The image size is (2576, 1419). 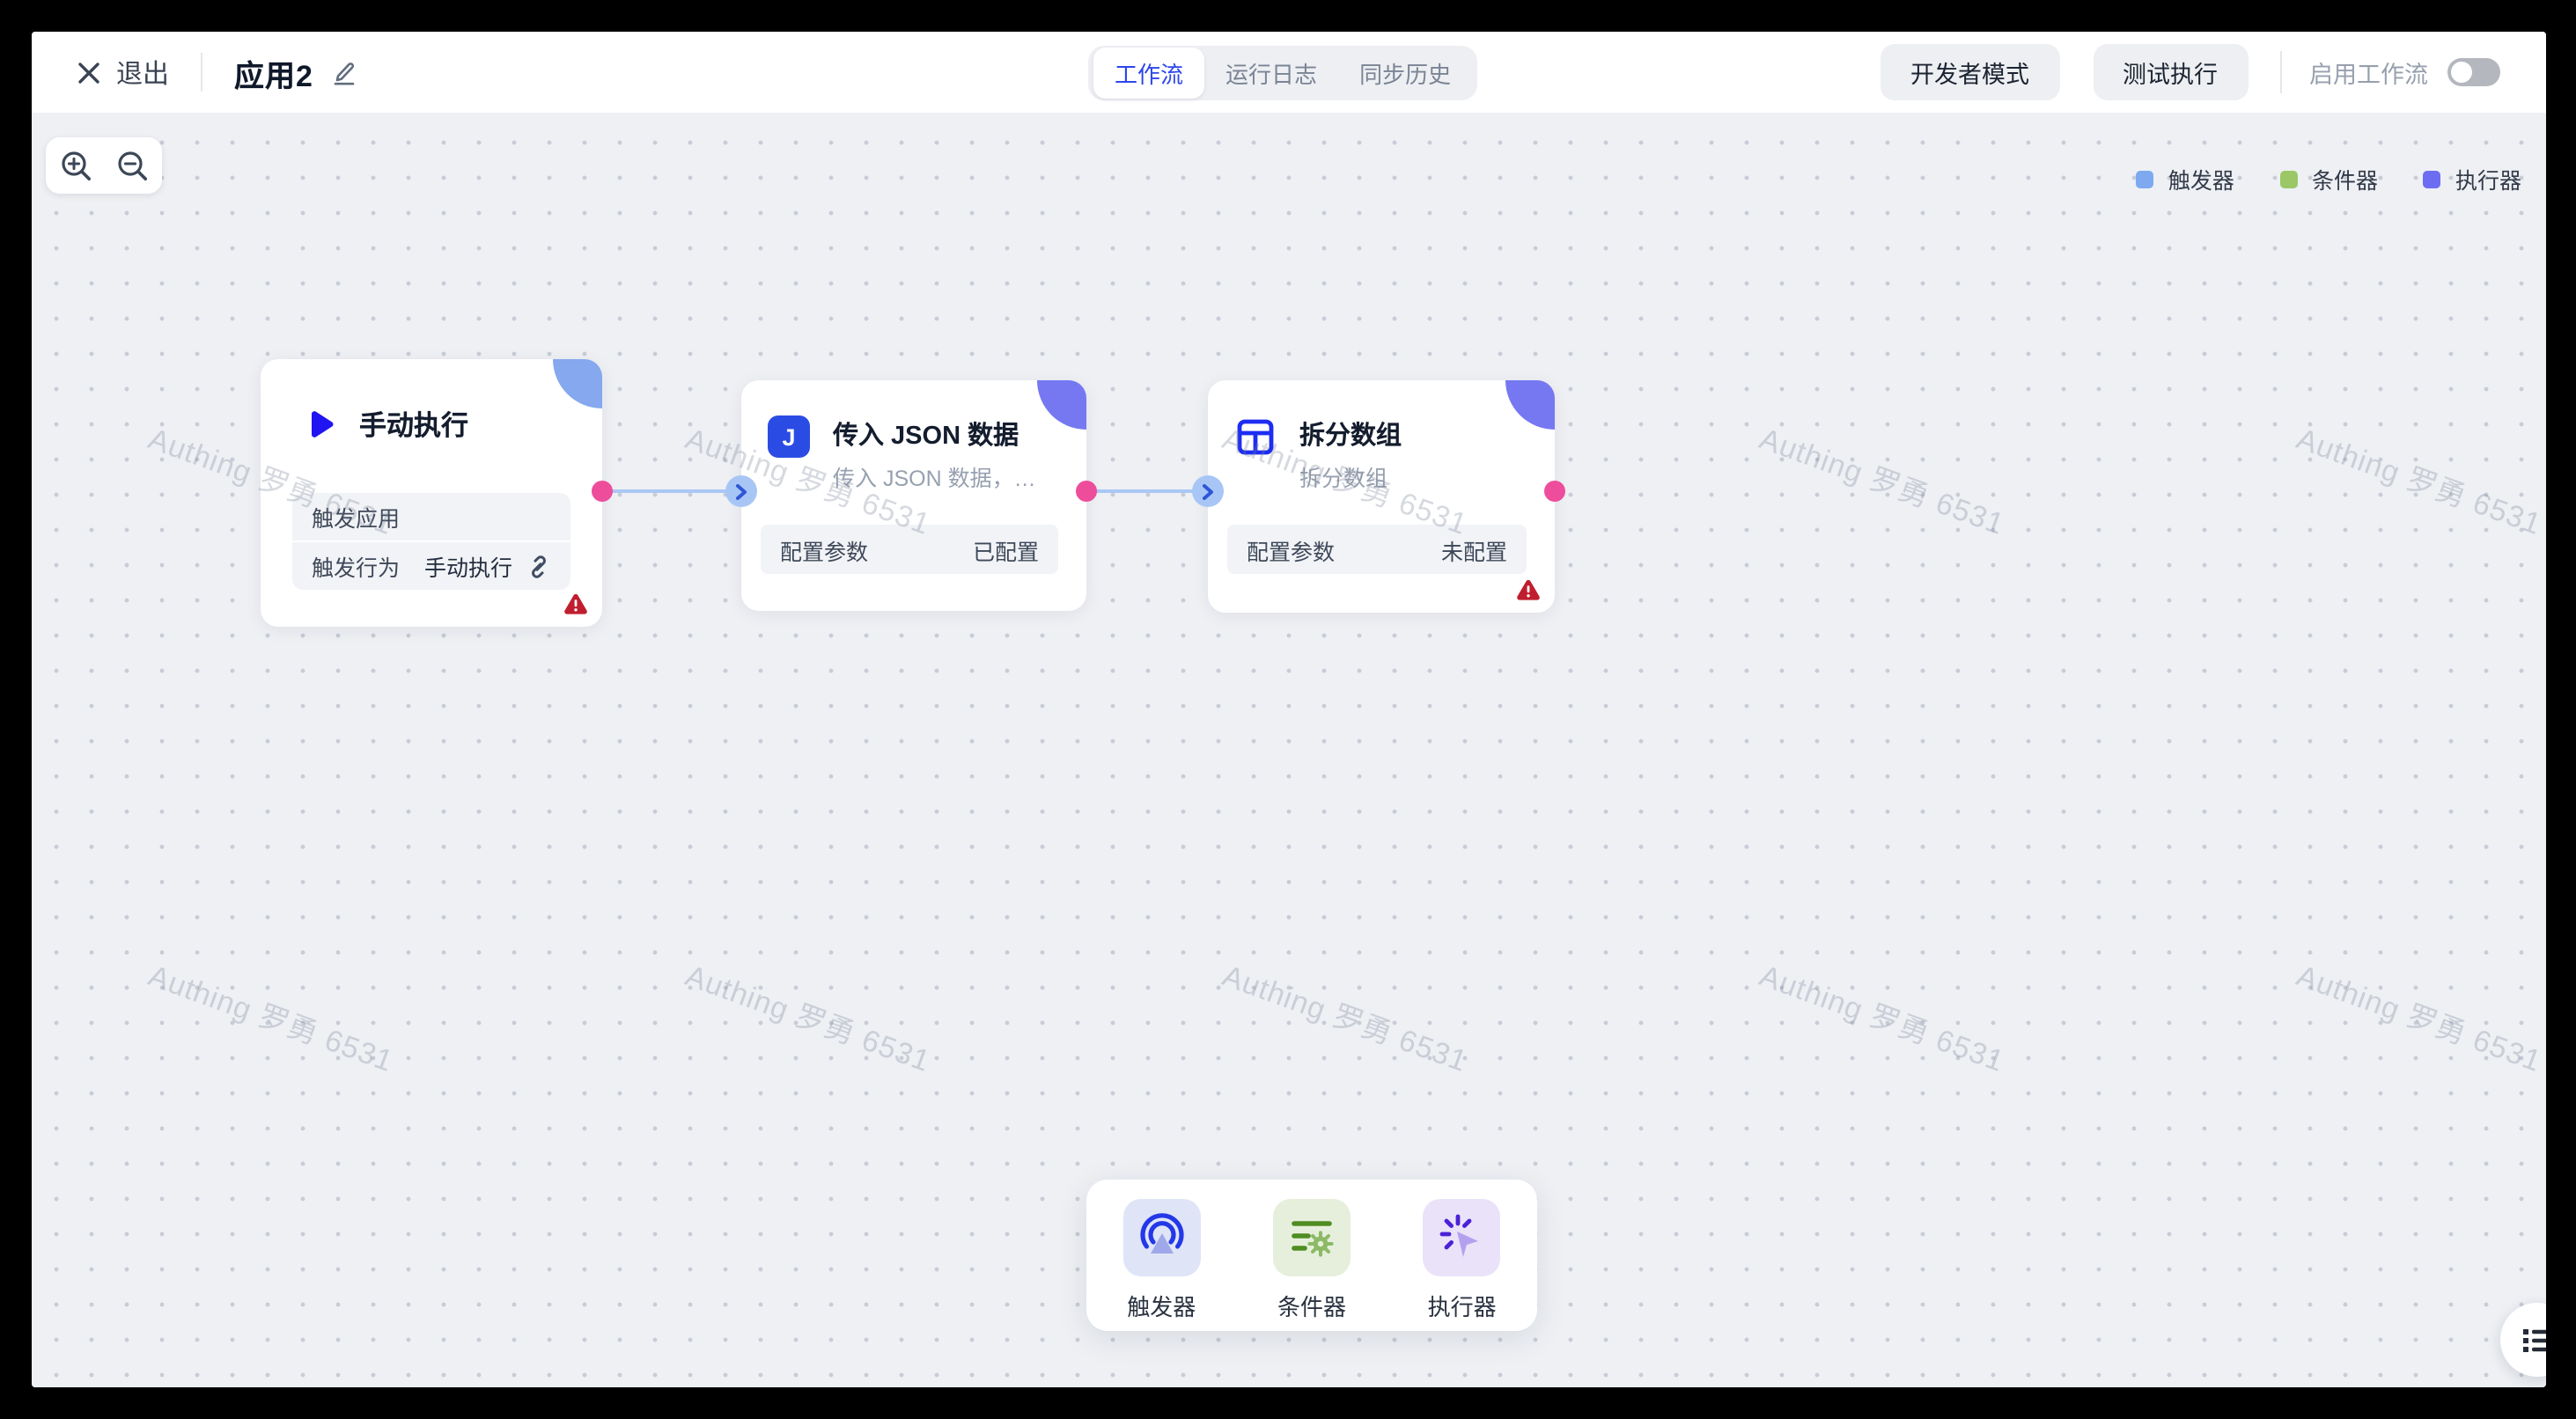 I want to click on node-config-rows: 配置参数 已配置, so click(x=910, y=549).